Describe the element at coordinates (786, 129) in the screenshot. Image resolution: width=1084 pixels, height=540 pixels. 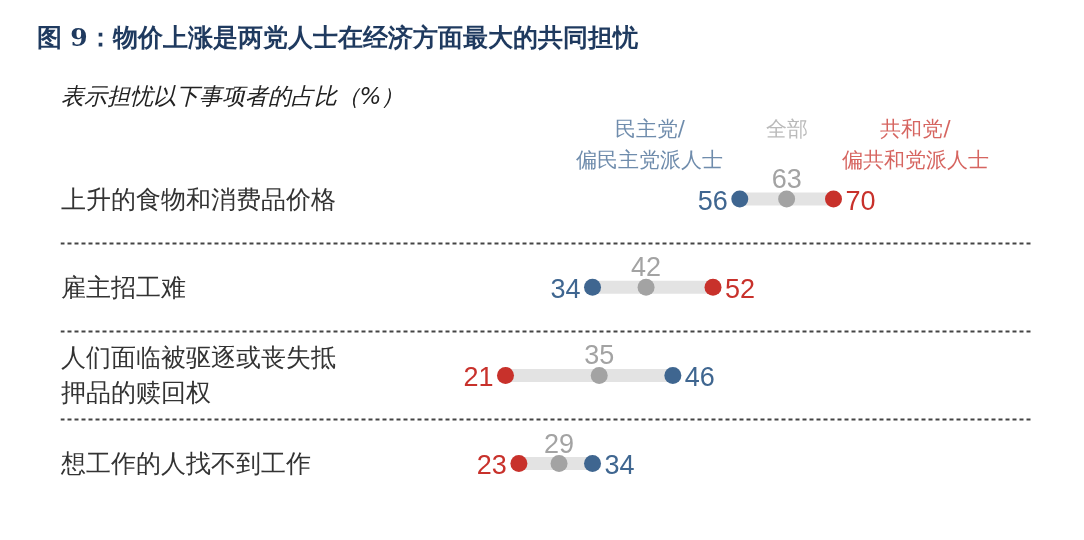
I see `text: 全部` at that location.